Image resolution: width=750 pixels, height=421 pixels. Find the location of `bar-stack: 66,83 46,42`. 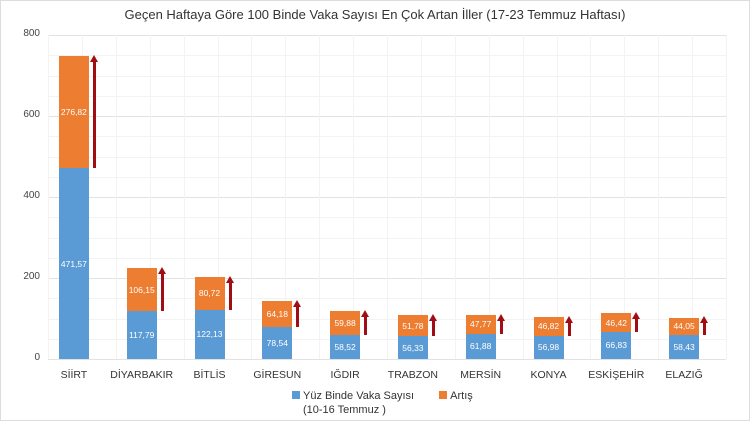

bar-stack: 66,83 46,42 is located at coordinates (616, 336).